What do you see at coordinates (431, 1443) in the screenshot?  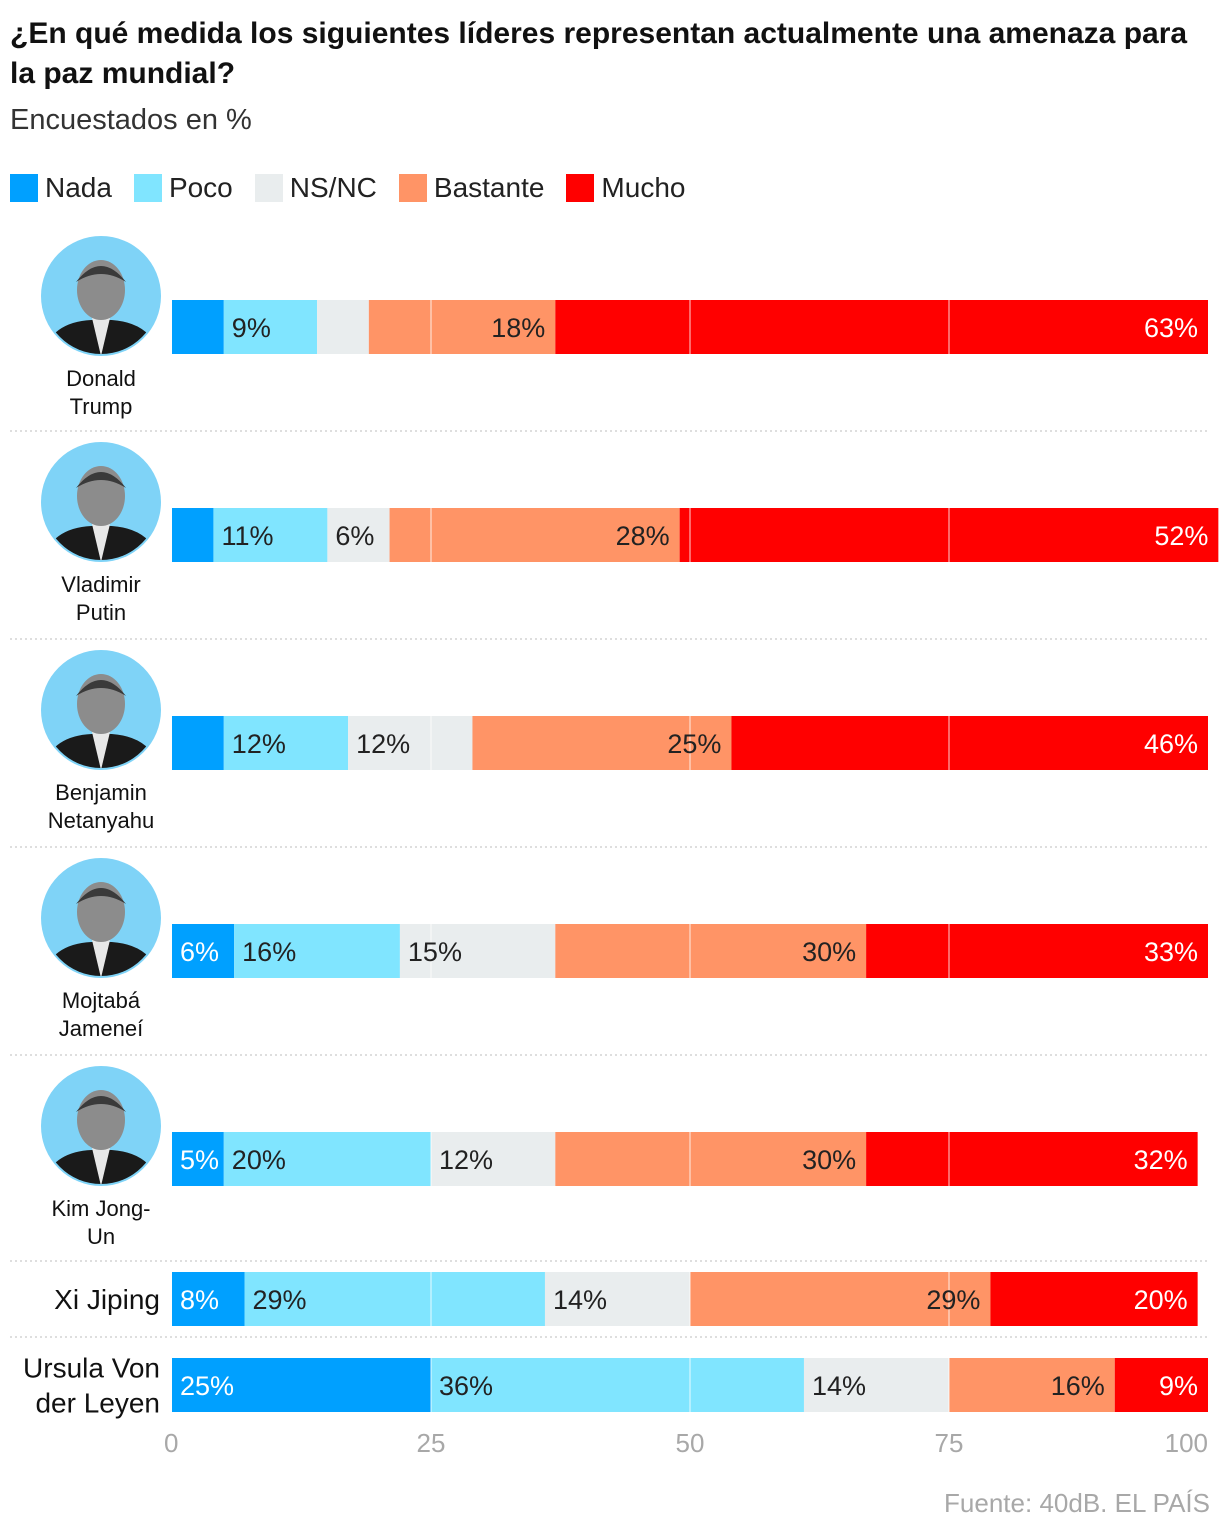 I see `x-tick-label: 25` at bounding box center [431, 1443].